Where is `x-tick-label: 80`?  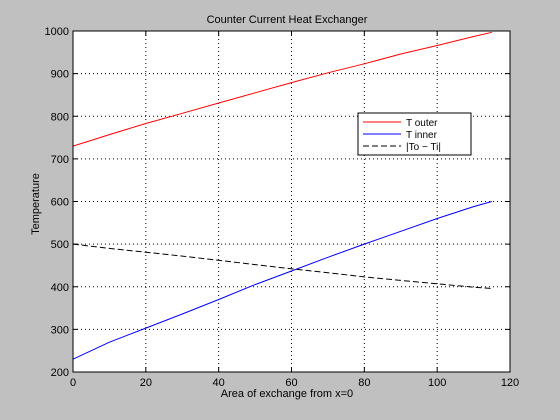
x-tick-label: 80 is located at coordinates (364, 383).